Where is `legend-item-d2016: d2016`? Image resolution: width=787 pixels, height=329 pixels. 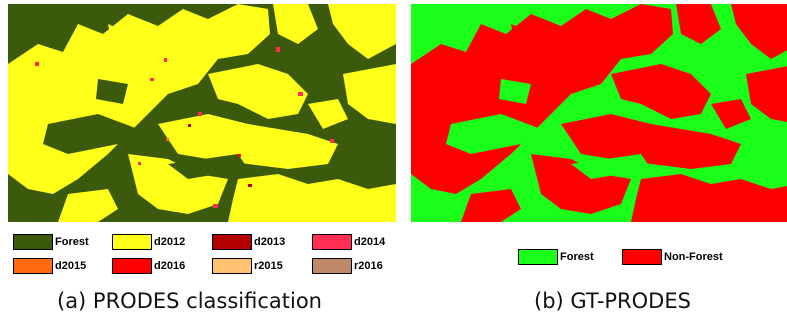 legend-item-d2016: d2016 is located at coordinates (148, 266).